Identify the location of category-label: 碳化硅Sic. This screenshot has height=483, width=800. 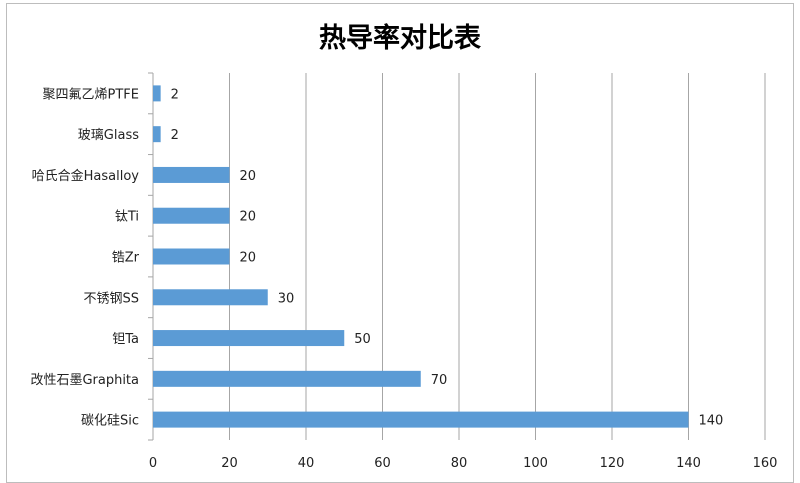
(110, 421).